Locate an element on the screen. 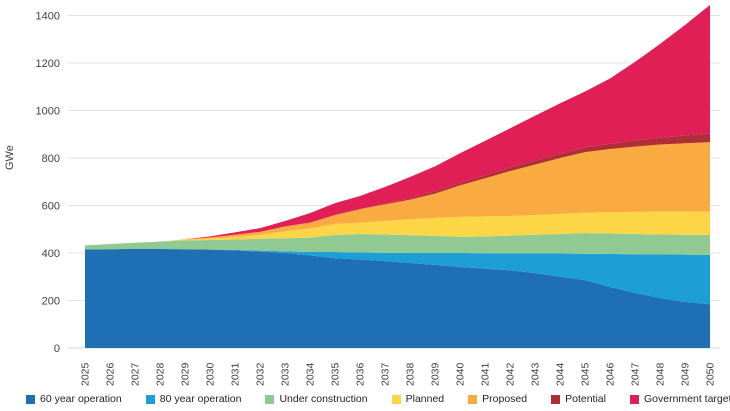 This screenshot has width=730, height=411. legend-item: 80 year operation is located at coordinates (193, 398).